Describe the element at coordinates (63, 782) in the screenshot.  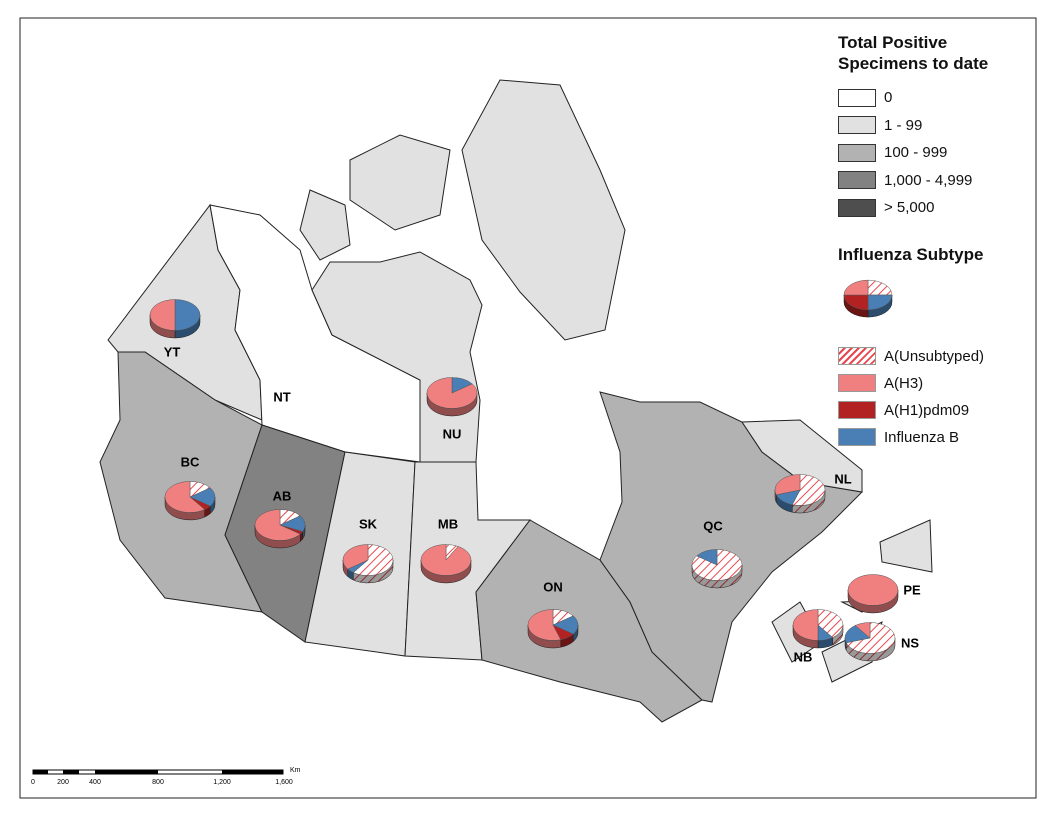
I see `scale-label: 200` at that location.